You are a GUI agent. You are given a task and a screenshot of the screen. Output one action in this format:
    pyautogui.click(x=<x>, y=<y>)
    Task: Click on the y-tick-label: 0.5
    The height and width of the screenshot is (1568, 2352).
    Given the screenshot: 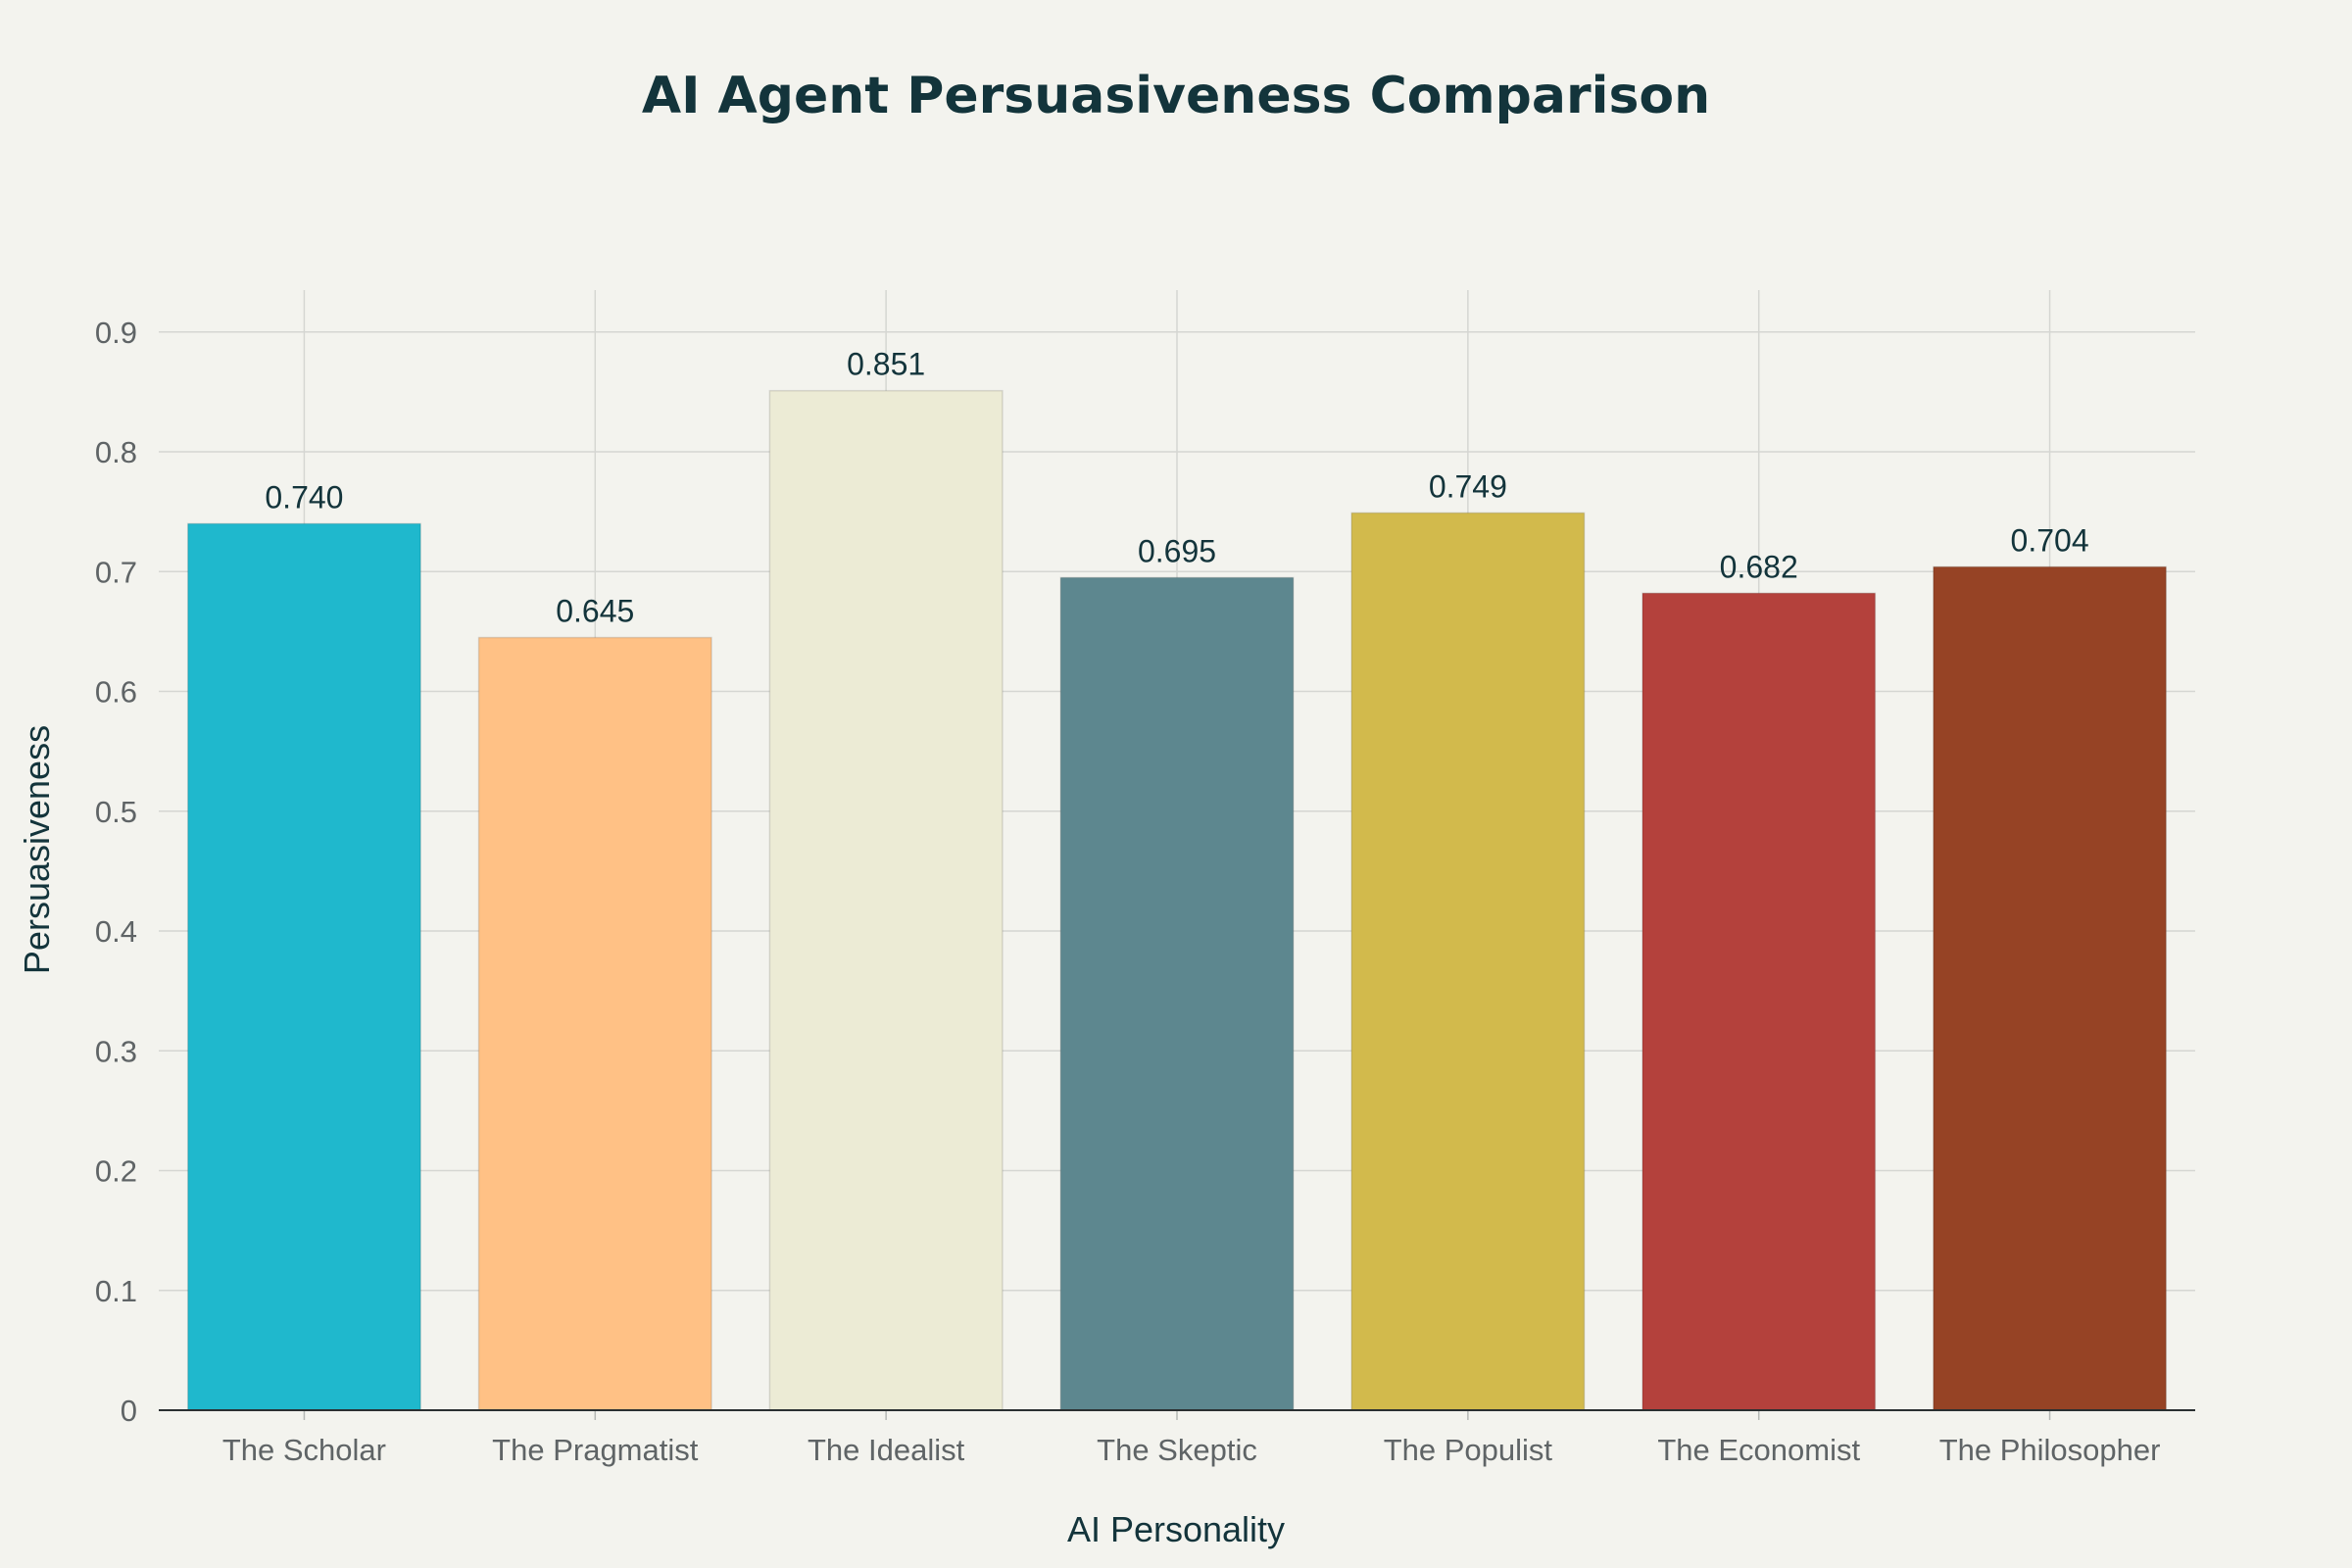 What is the action you would take?
    pyautogui.click(x=116, y=812)
    